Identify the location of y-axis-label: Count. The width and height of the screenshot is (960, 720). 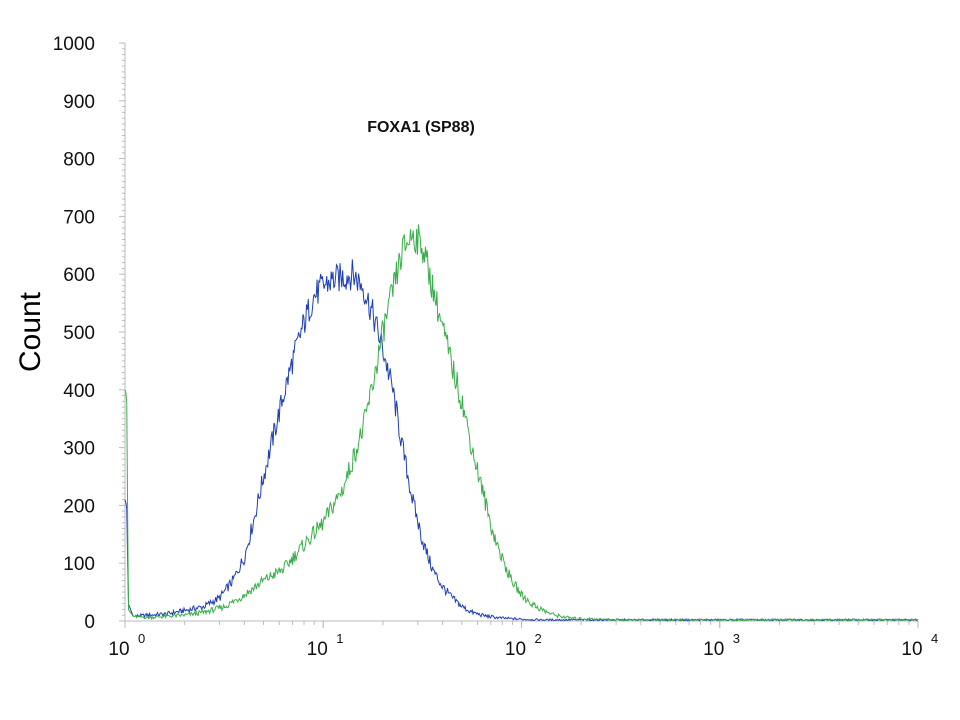
(30, 331).